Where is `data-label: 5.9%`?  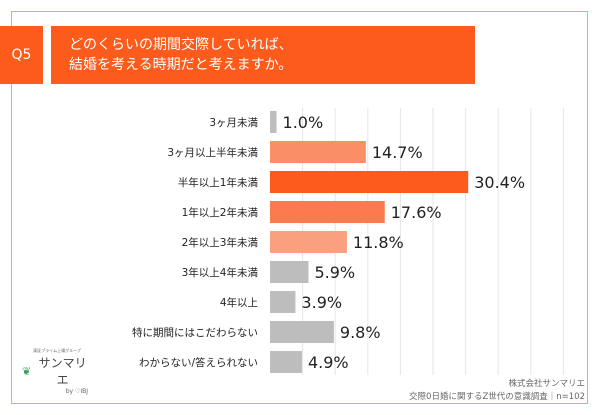 data-label: 5.9% is located at coordinates (334, 272).